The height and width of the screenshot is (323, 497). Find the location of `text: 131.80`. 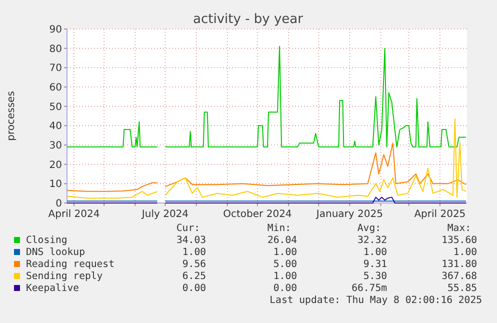

text: 131.80 is located at coordinates (460, 264).